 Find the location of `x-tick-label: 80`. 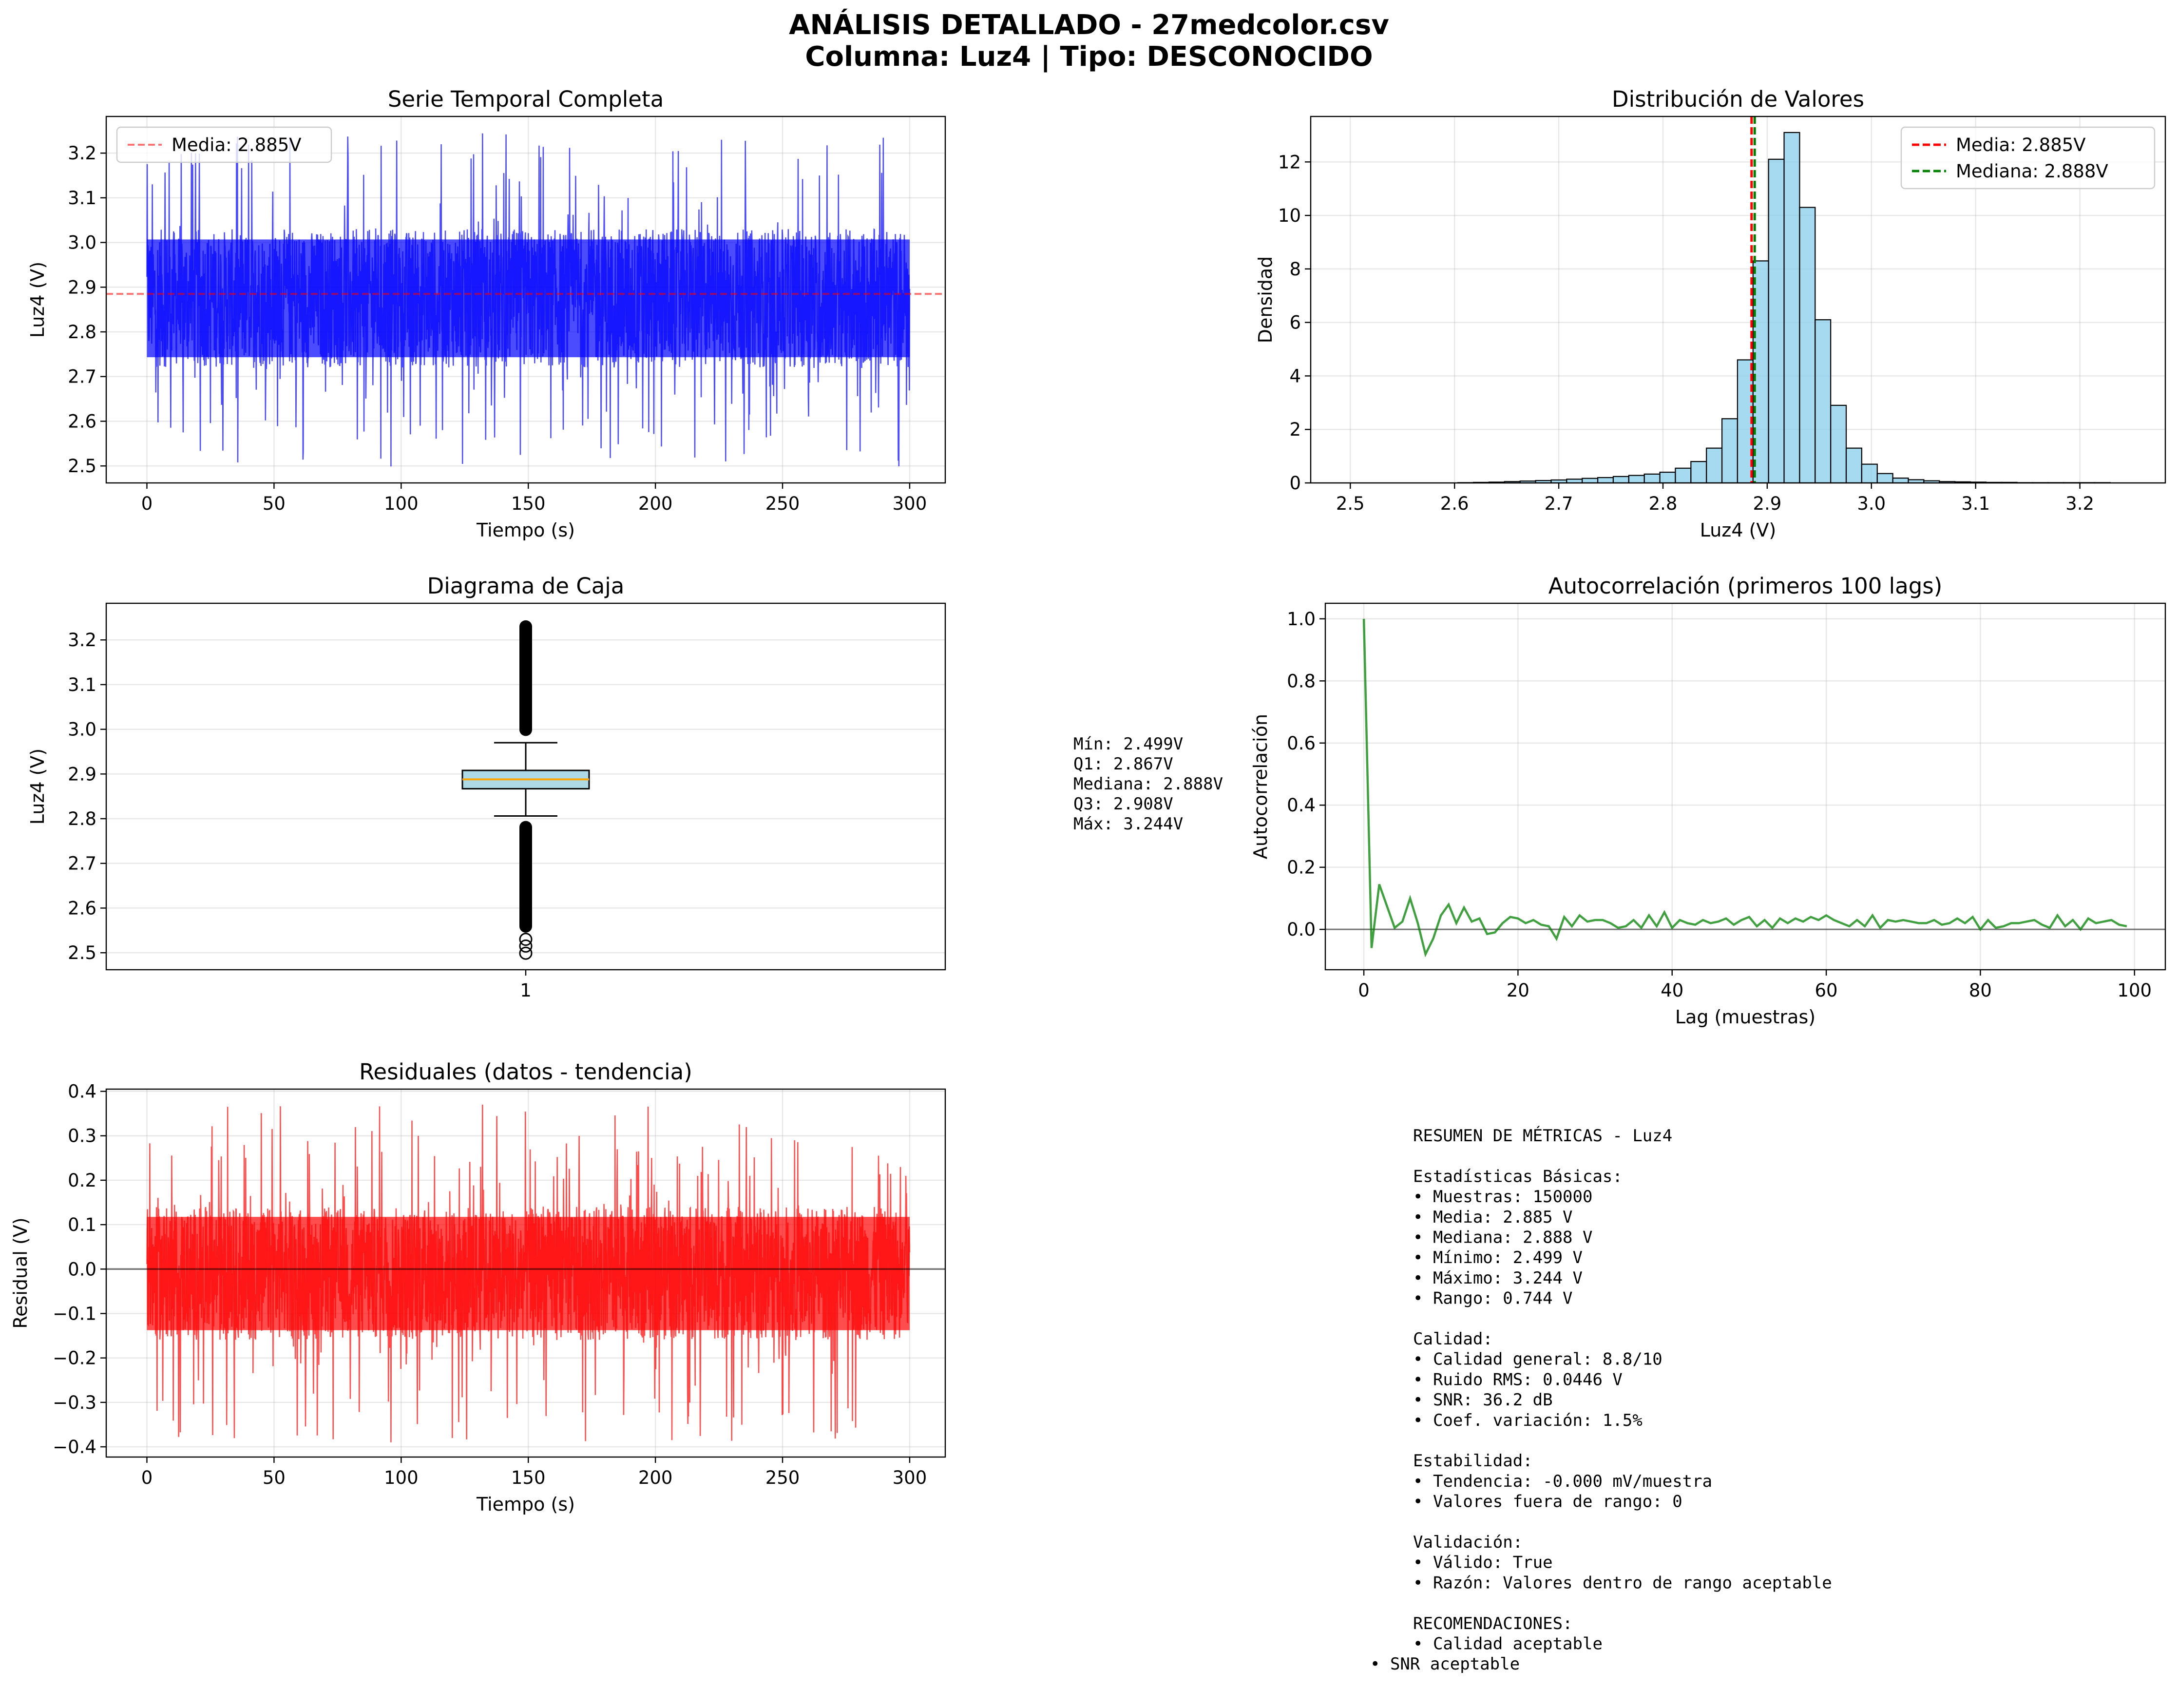

x-tick-label: 80 is located at coordinates (1981, 990).